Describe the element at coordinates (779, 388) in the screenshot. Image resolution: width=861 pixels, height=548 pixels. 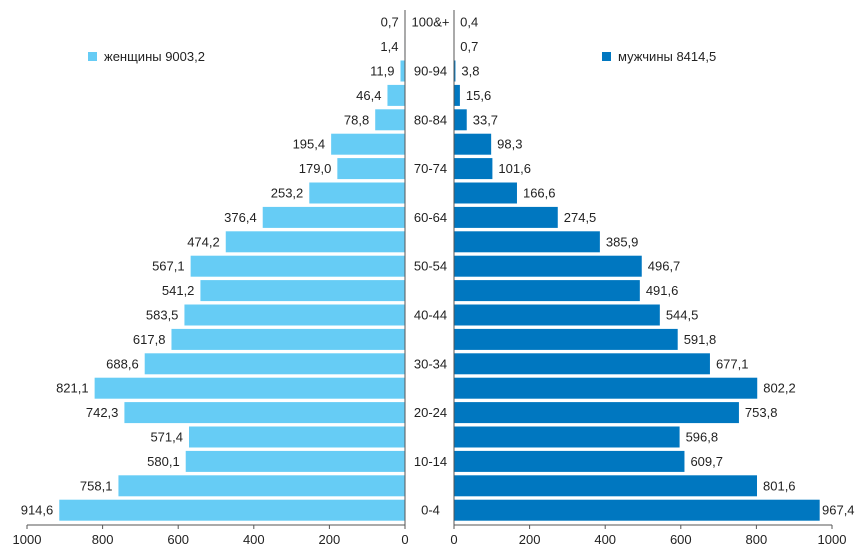
I see `male-value-label: 802,2` at that location.